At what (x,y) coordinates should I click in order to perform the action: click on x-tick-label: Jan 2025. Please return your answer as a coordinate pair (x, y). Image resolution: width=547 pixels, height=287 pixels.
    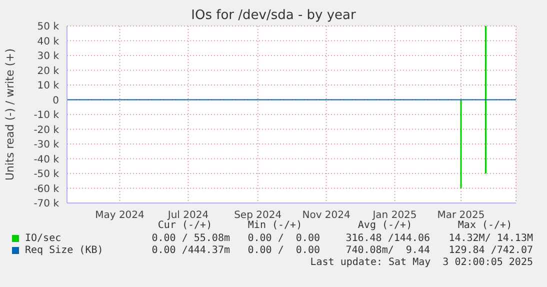
    Looking at the image, I should click on (394, 216).